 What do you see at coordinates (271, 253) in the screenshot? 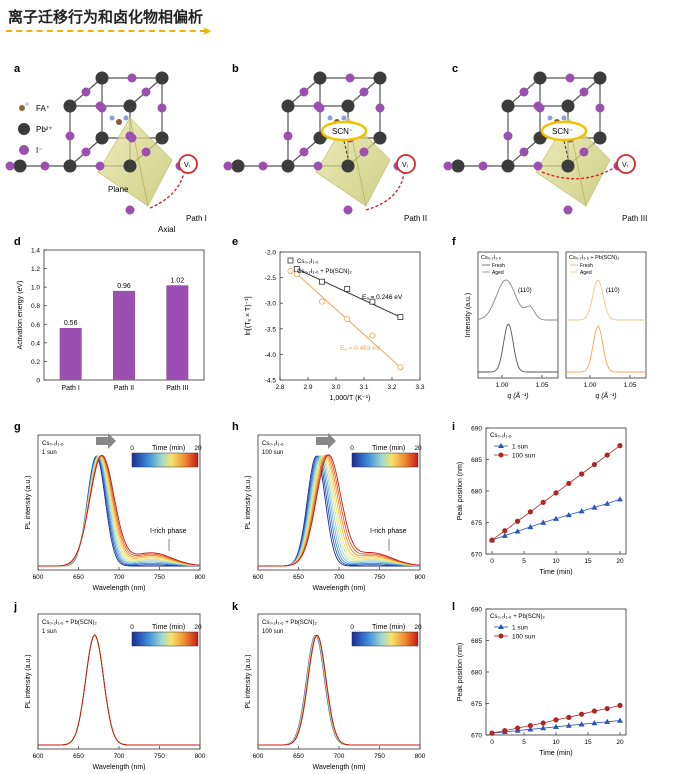
I see `e-ytick-label-0: -2.0` at bounding box center [271, 253].